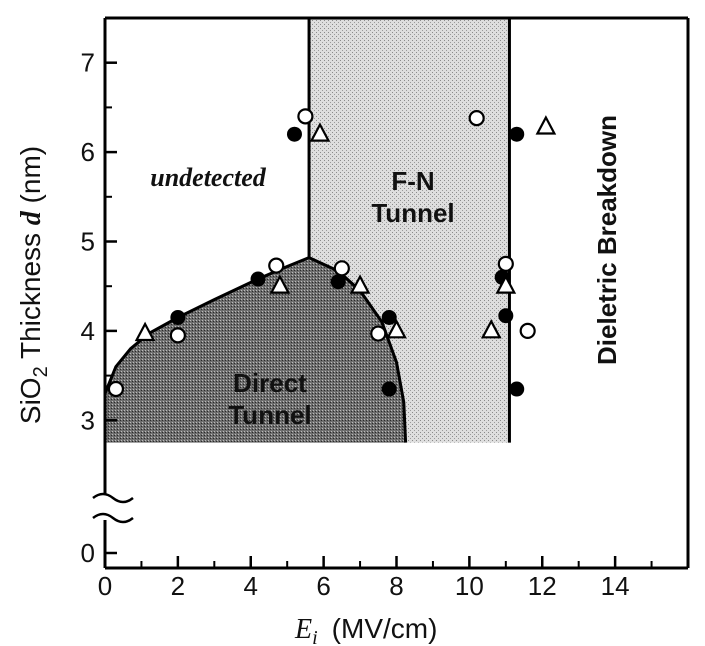 The height and width of the screenshot is (646, 705). I want to click on x-axis-subscript: i, so click(315, 636).